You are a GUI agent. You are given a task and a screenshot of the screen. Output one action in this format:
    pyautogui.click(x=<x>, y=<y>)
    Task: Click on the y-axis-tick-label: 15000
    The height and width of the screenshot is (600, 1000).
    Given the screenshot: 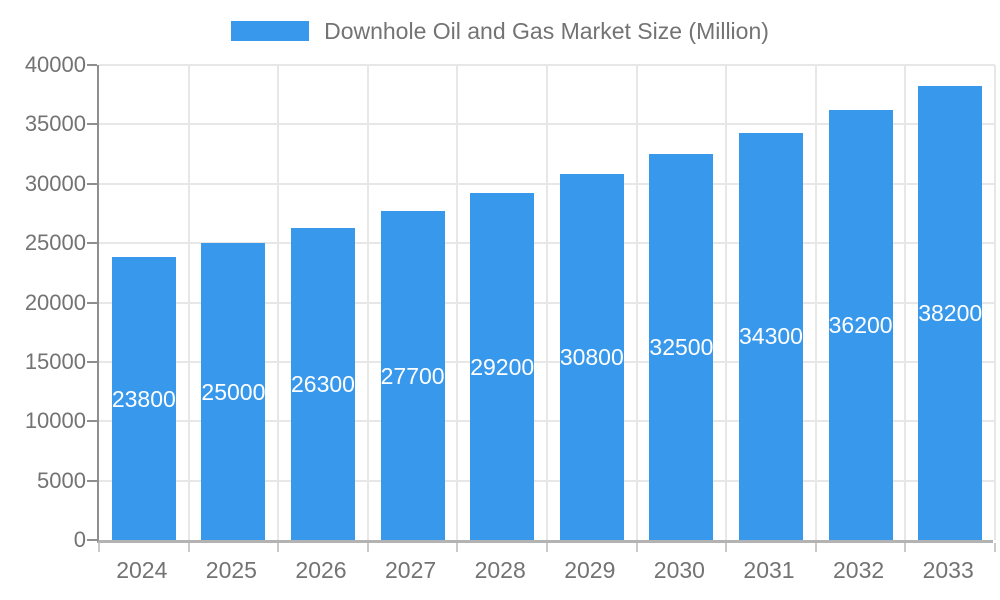 What is the action you would take?
    pyautogui.click(x=55, y=361)
    